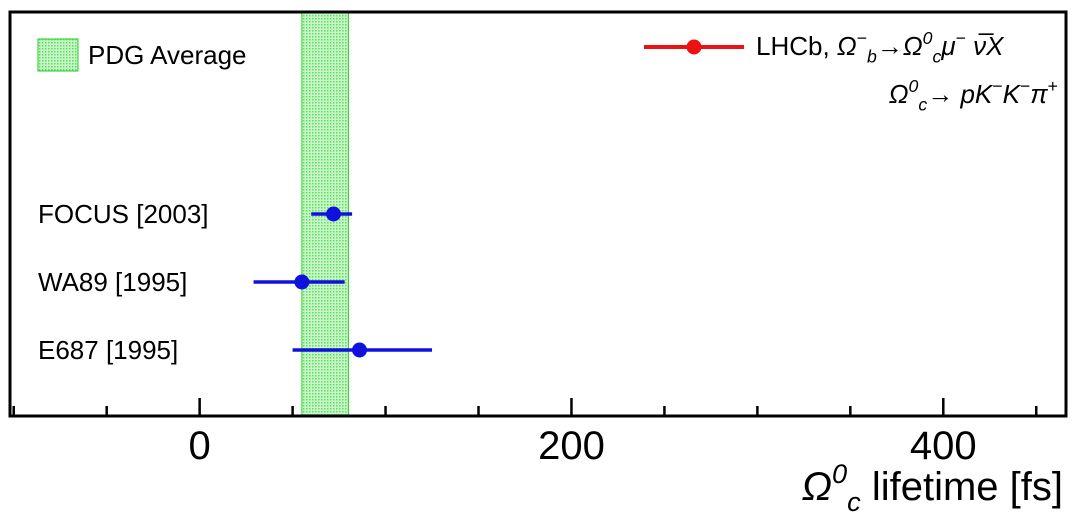 This screenshot has width=1078, height=513. Describe the element at coordinates (108, 350) in the screenshot. I see `measurement-label: E687 [1995]` at that location.